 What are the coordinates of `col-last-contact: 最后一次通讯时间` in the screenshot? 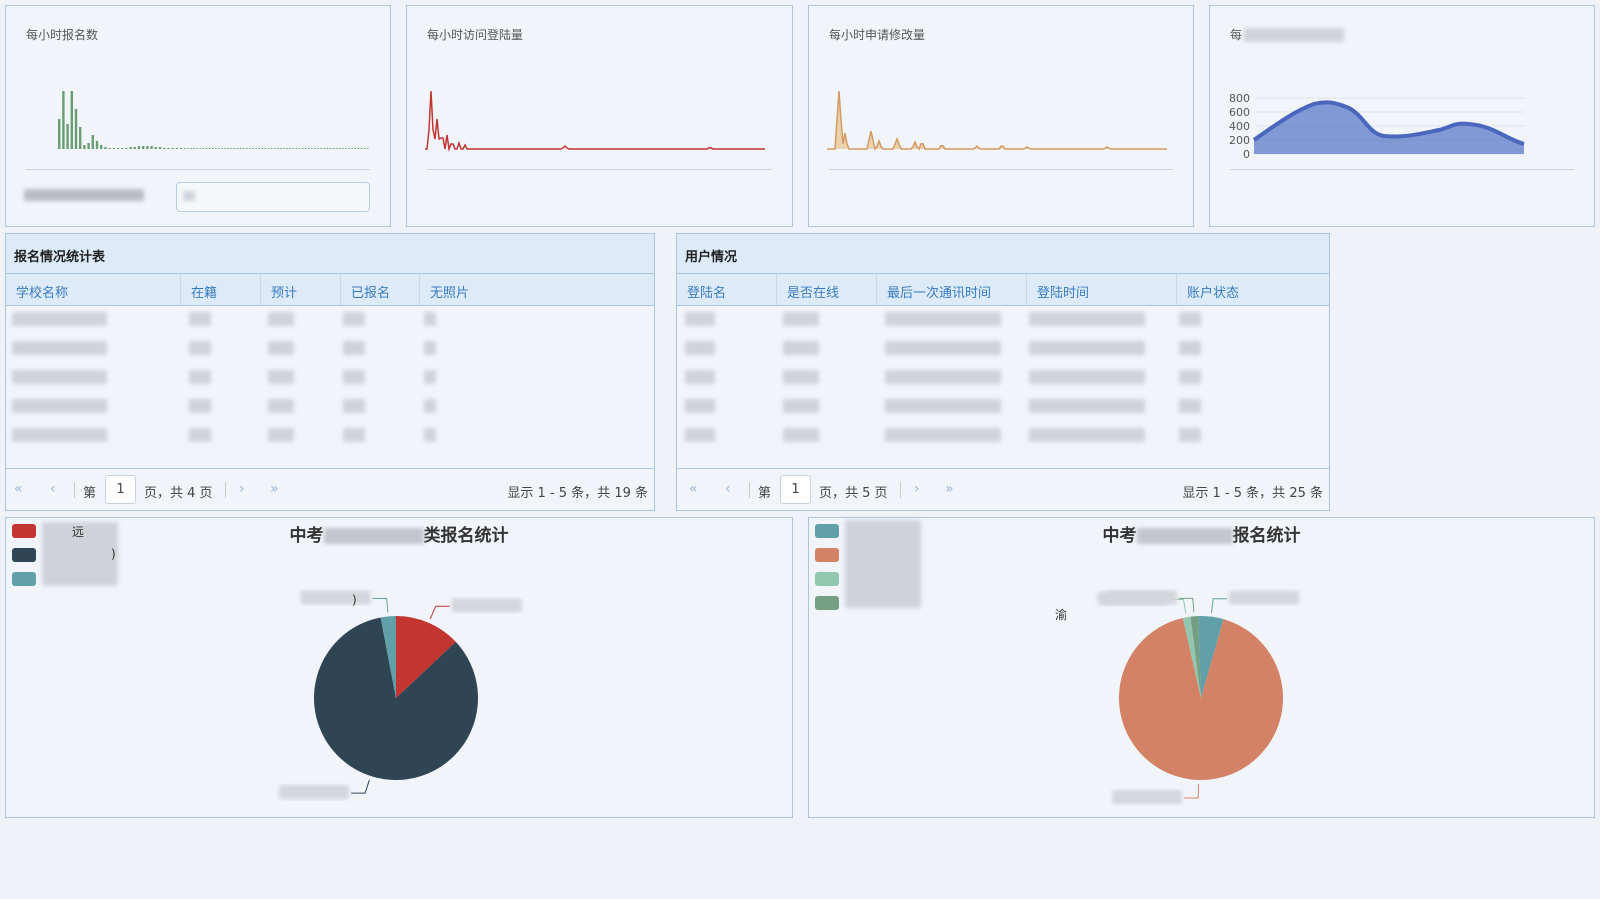 It's located at (952, 289).